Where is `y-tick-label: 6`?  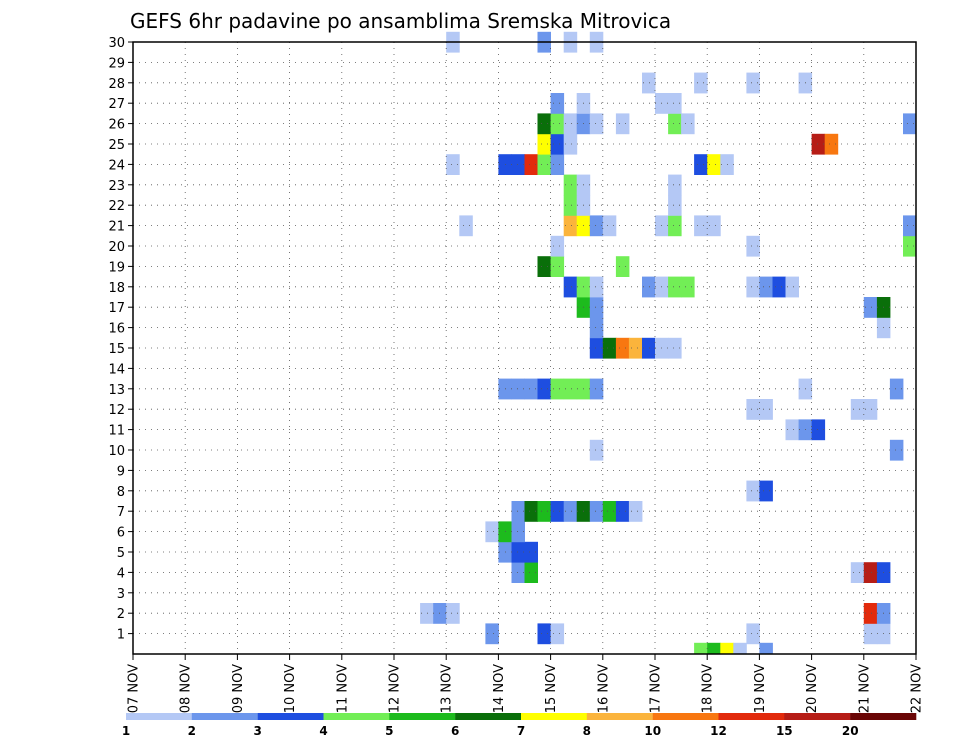
y-tick-label: 6 is located at coordinates (121, 533).